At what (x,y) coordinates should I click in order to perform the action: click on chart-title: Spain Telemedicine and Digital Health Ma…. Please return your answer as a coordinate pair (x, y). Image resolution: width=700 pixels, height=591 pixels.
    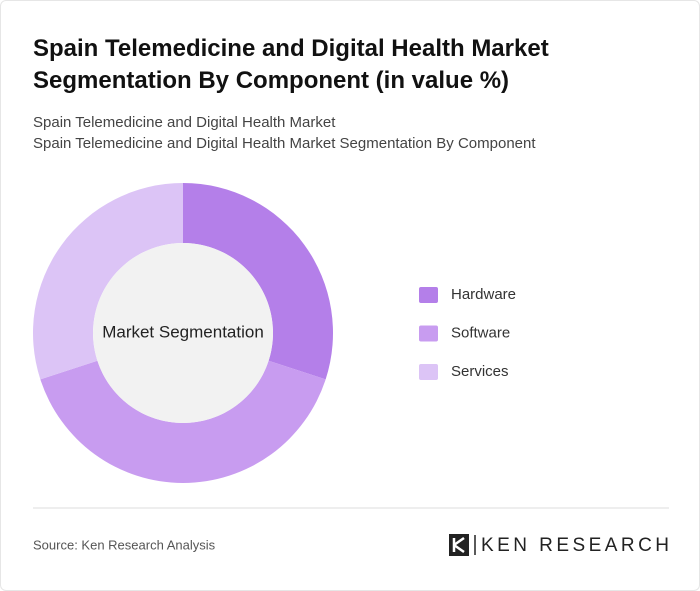
    Looking at the image, I should click on (291, 64).